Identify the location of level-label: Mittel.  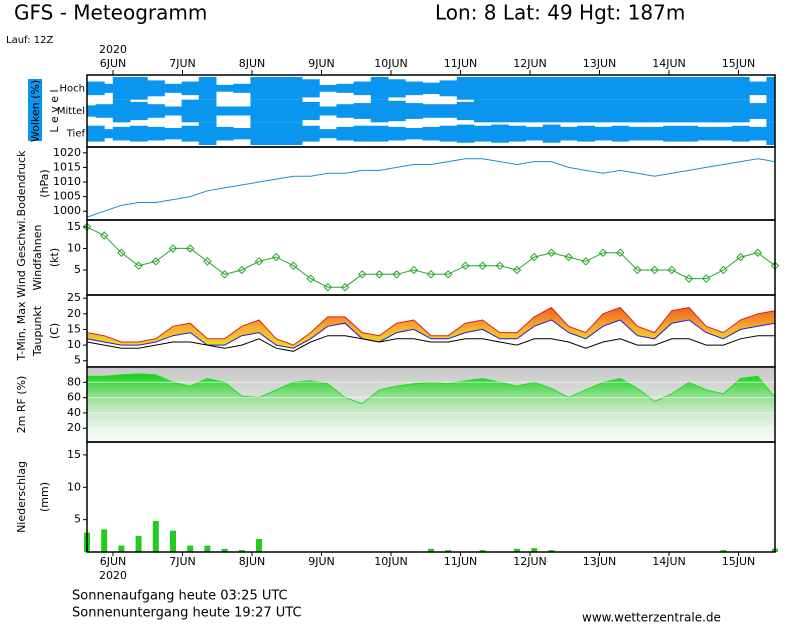
(71, 111).